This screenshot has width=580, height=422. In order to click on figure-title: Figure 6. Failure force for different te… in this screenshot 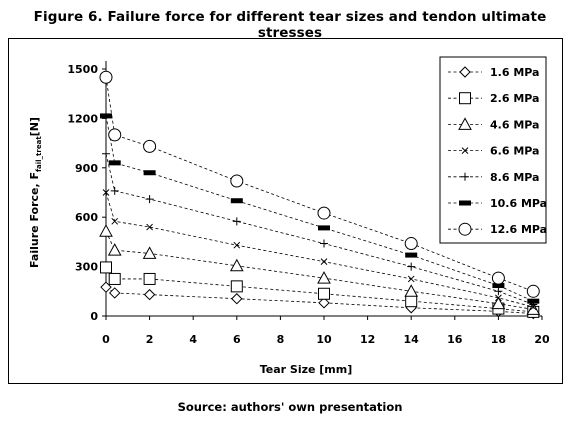, I will do `click(290, 25)`.